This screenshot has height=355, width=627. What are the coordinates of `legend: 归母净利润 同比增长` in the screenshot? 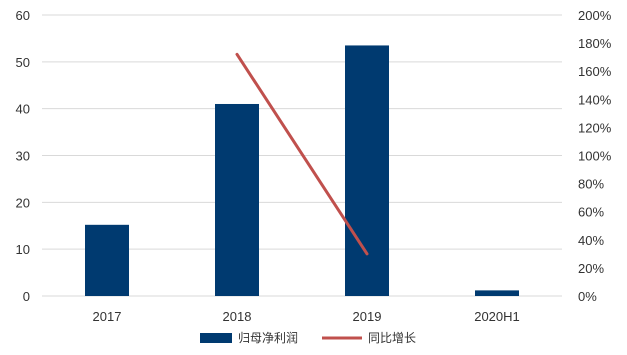 It's located at (308, 338).